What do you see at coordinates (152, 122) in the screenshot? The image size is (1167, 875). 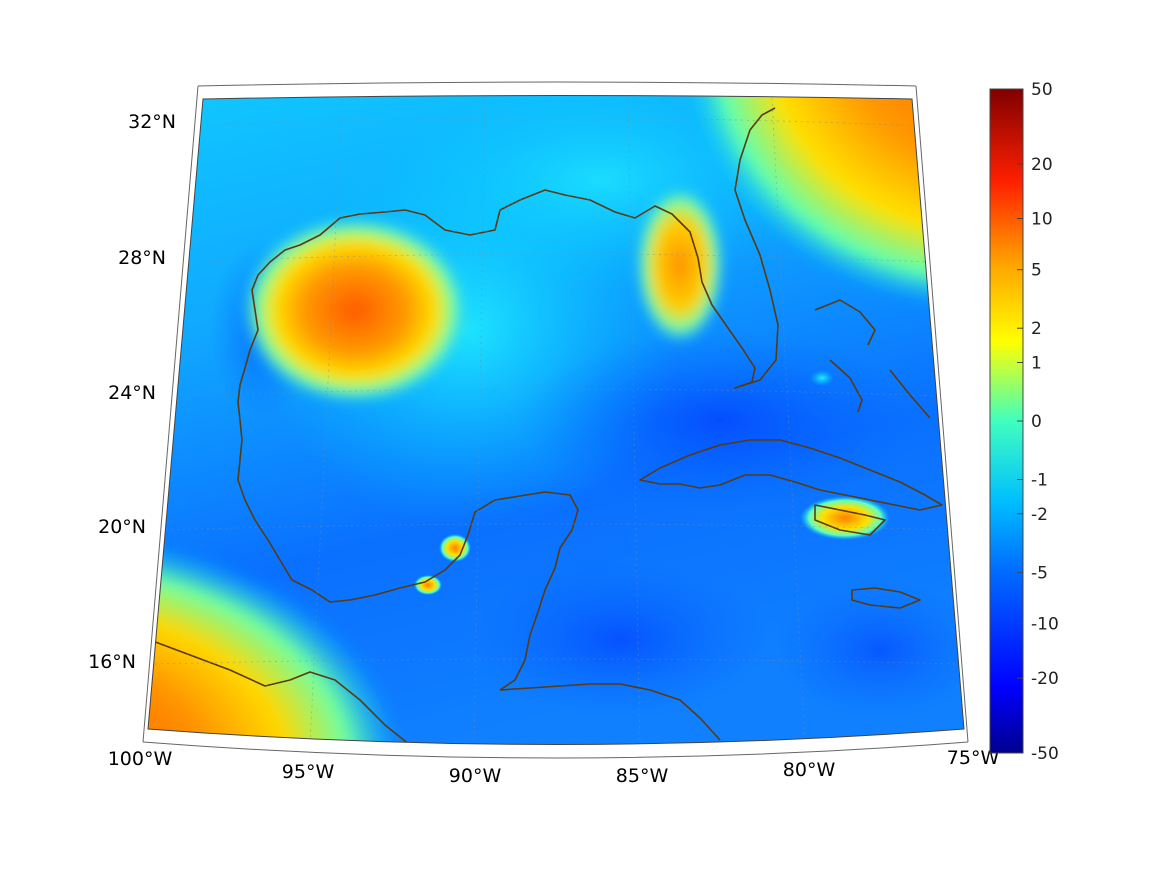 I see `lat-tick-label: 32°N` at bounding box center [152, 122].